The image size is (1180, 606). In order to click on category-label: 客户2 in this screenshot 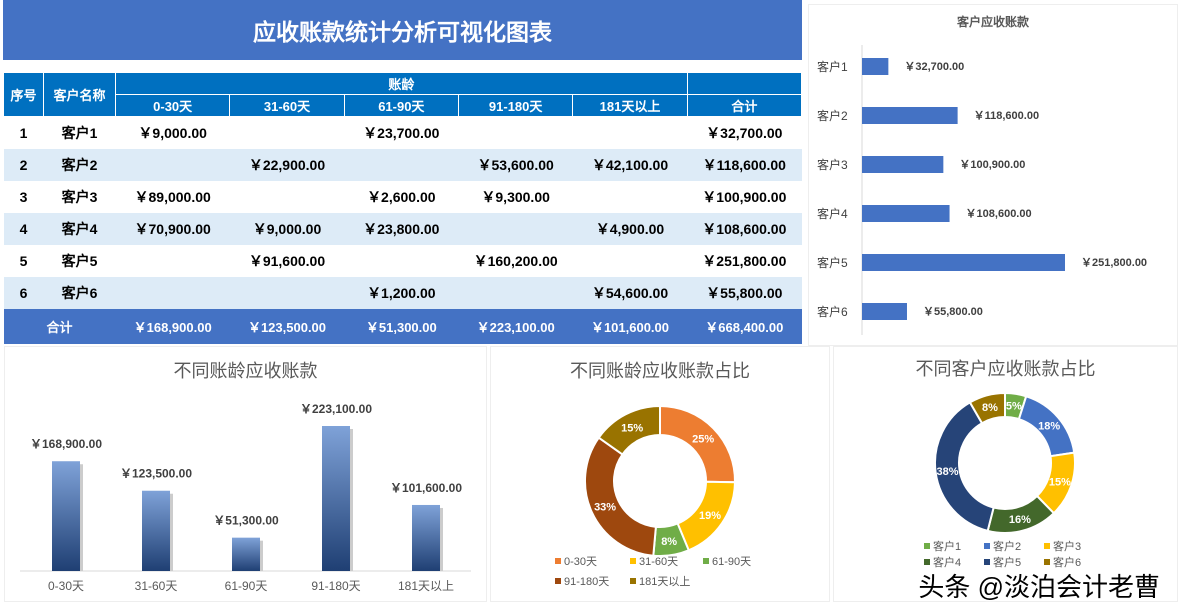, I will do `click(832, 115)`.